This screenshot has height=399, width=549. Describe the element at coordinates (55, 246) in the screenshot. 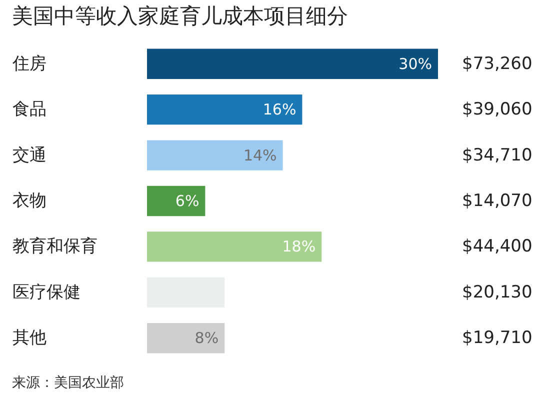

I see `y-tick-label: 教育和保育` at that location.